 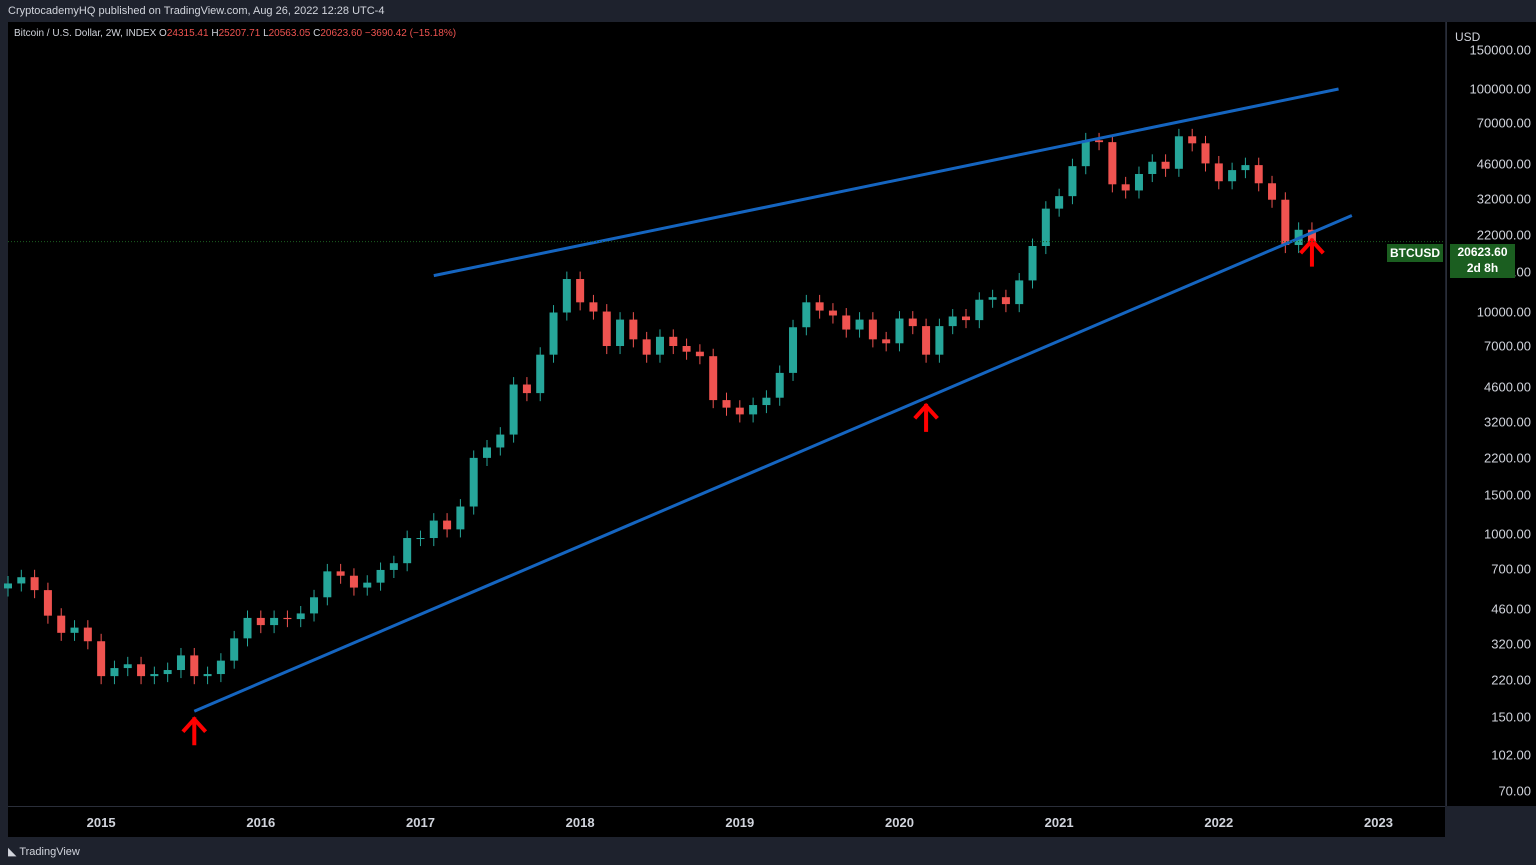 I want to click on time-tick-label: 2019, so click(x=740, y=822).